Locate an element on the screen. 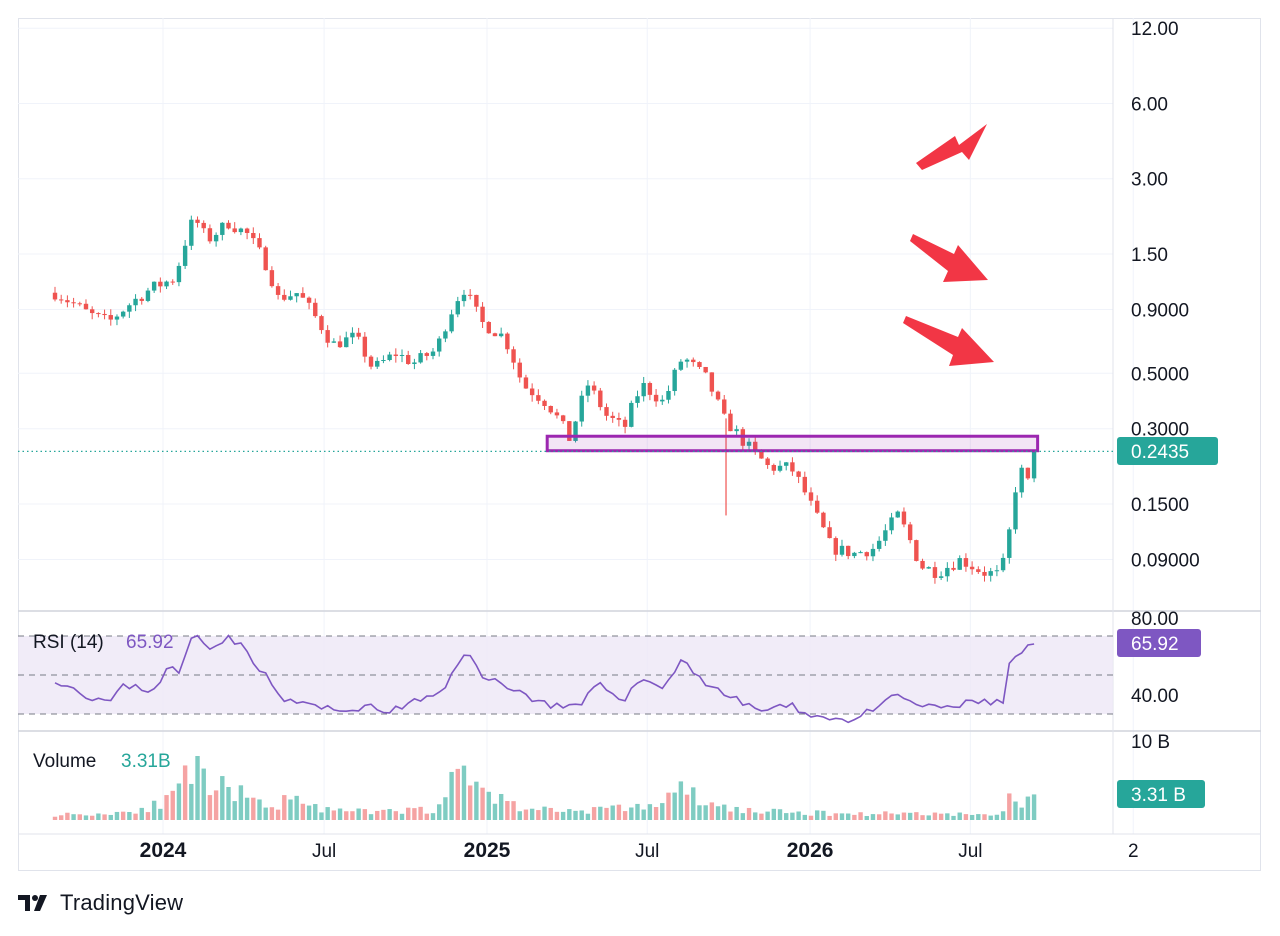 Image resolution: width=1280 pixels, height=936 pixels. time-axis-tick: 2026 is located at coordinates (810, 850).